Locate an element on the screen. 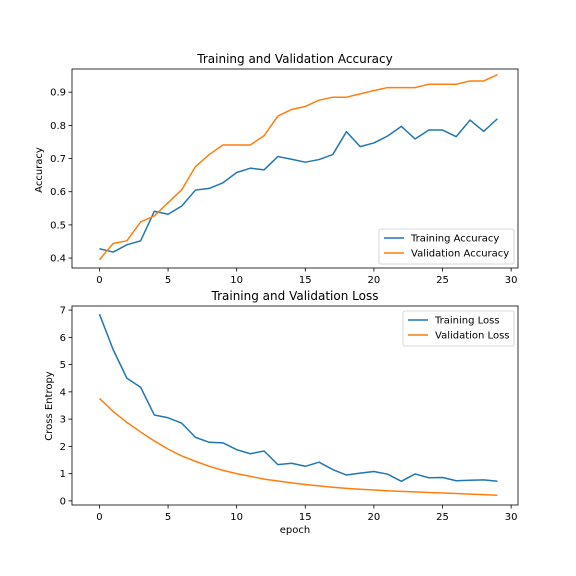 The width and height of the screenshot is (576, 576). loss-y-tick-label: 4 is located at coordinates (63, 392).